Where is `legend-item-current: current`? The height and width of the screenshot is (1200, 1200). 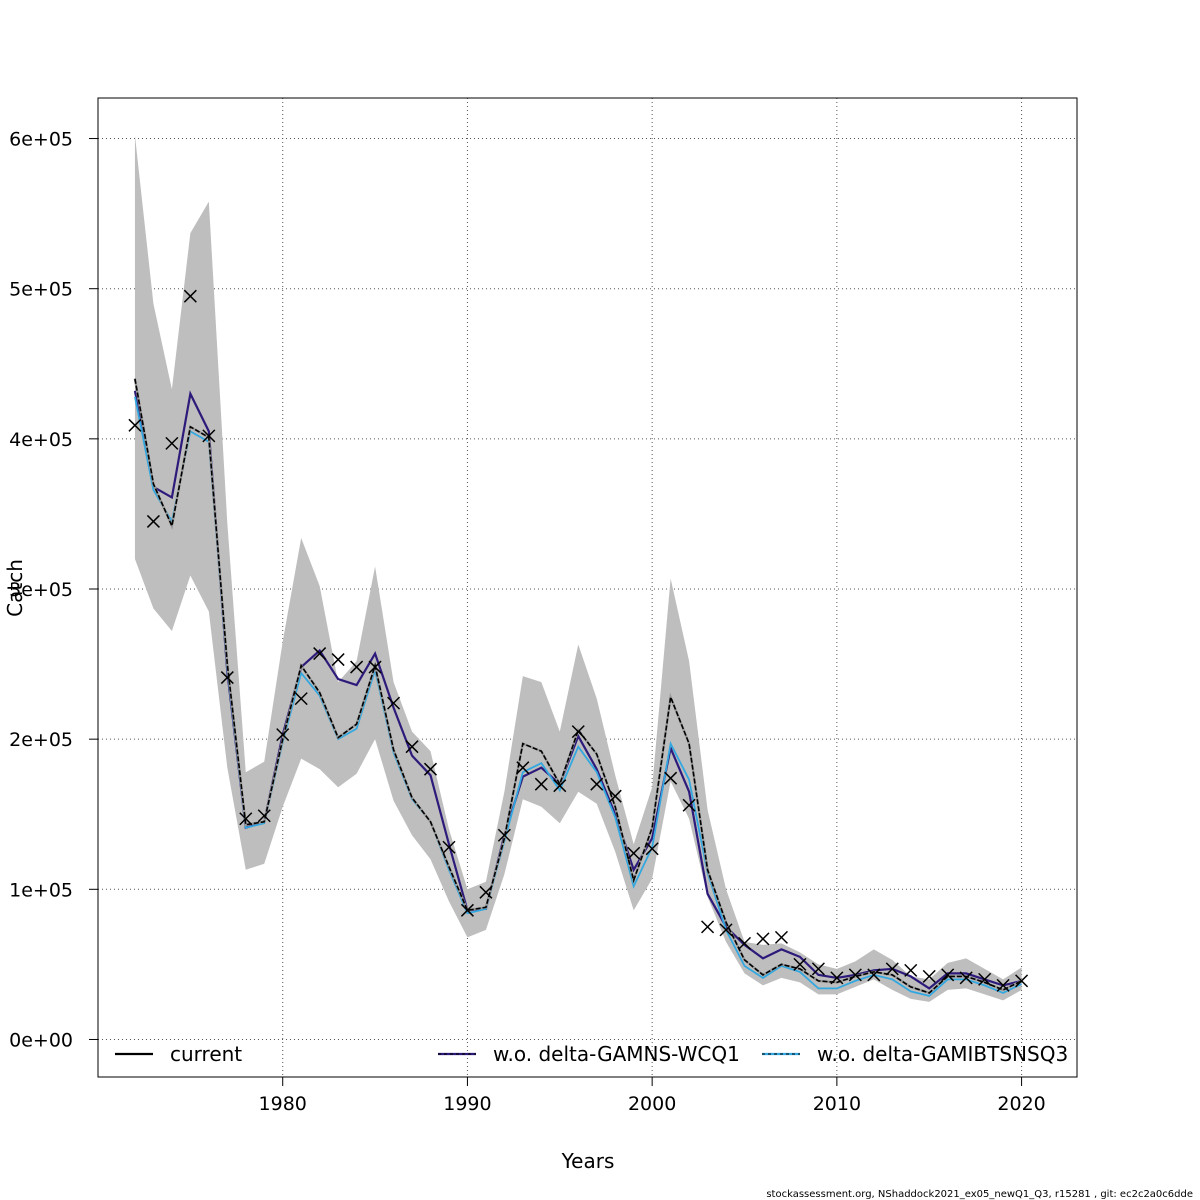 legend-item-current: current is located at coordinates (178, 1054).